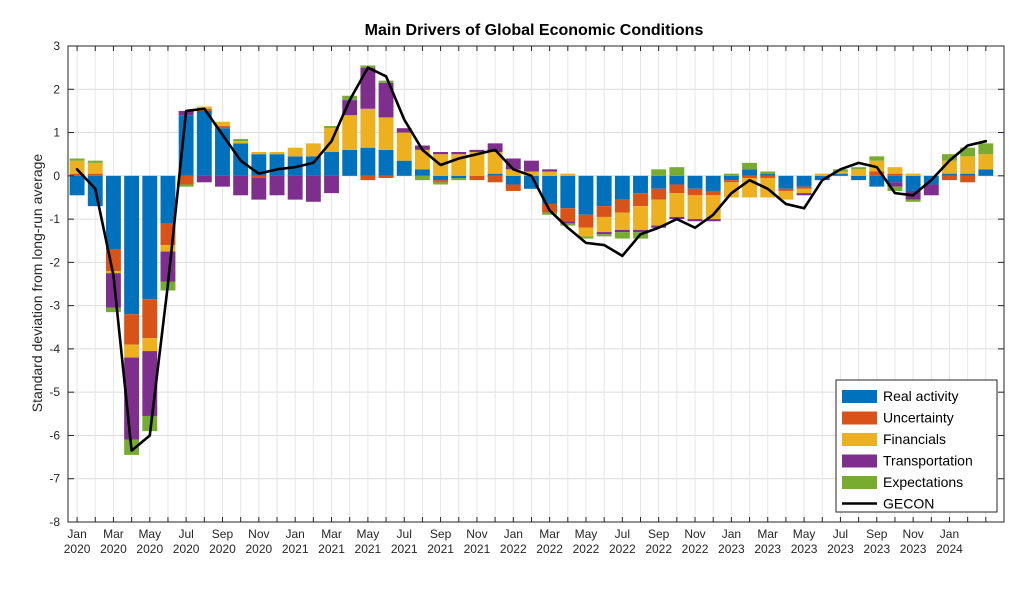 Image resolution: width=1026 pixels, height=593 pixels. I want to click on legend-label-real-activity: Real activity, so click(920, 396).